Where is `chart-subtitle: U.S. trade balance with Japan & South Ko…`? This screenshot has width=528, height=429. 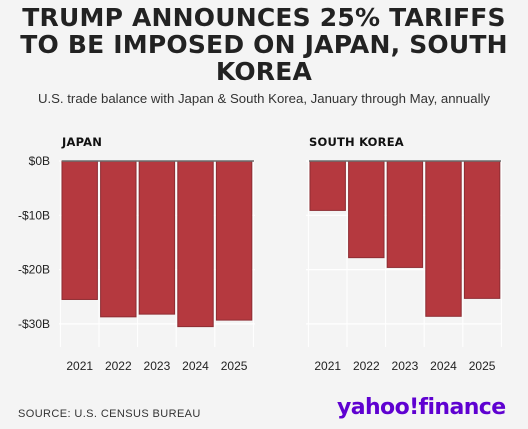 chart-subtitle: U.S. trade balance with Japan & South Ko… is located at coordinates (264, 98).